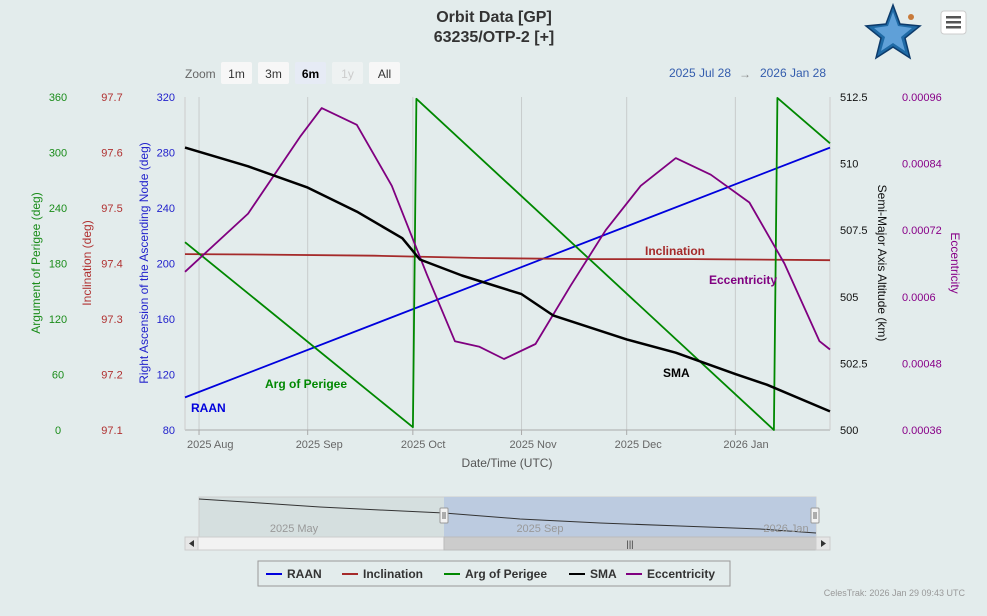 The height and width of the screenshot is (616, 987). Describe the element at coordinates (603, 574) in the screenshot. I see `legend-label: SMA` at that location.